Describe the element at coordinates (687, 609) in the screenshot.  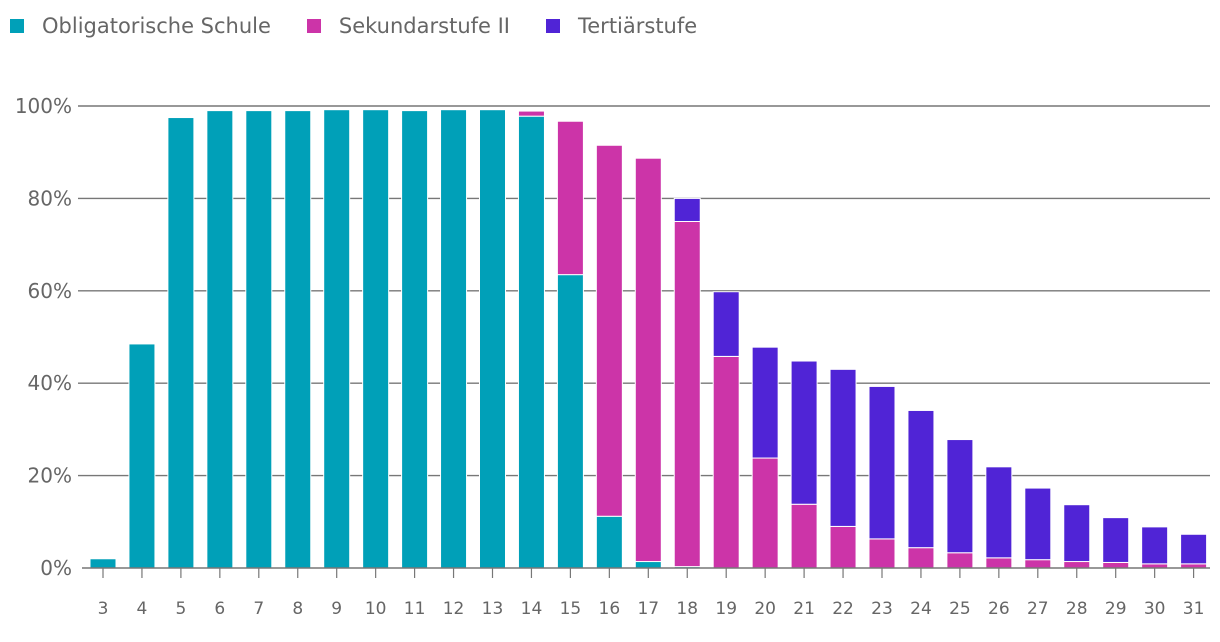
I see `x-tick-label: 18` at that location.